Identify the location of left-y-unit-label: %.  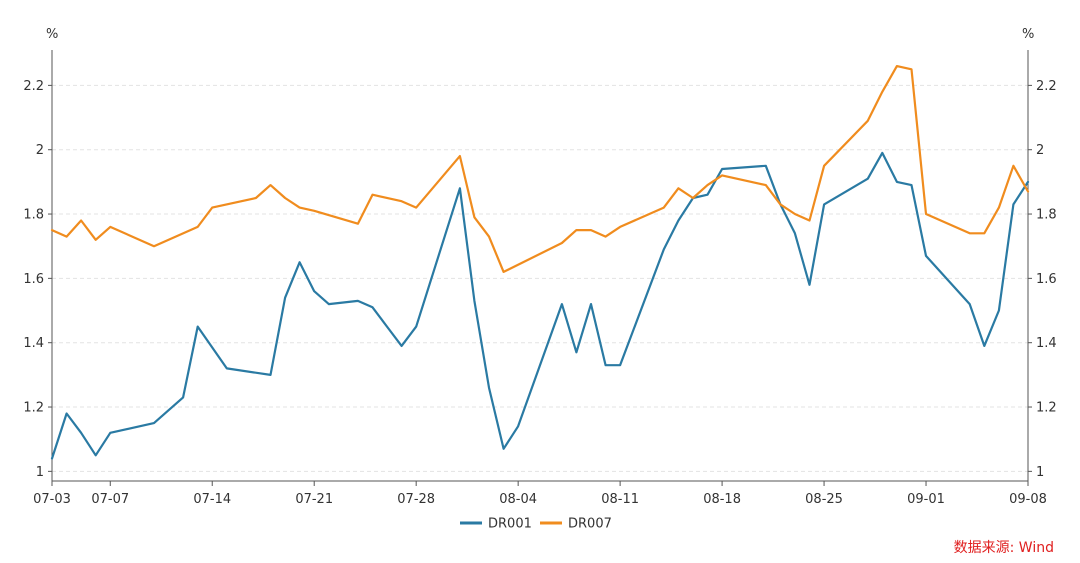
(52, 34).